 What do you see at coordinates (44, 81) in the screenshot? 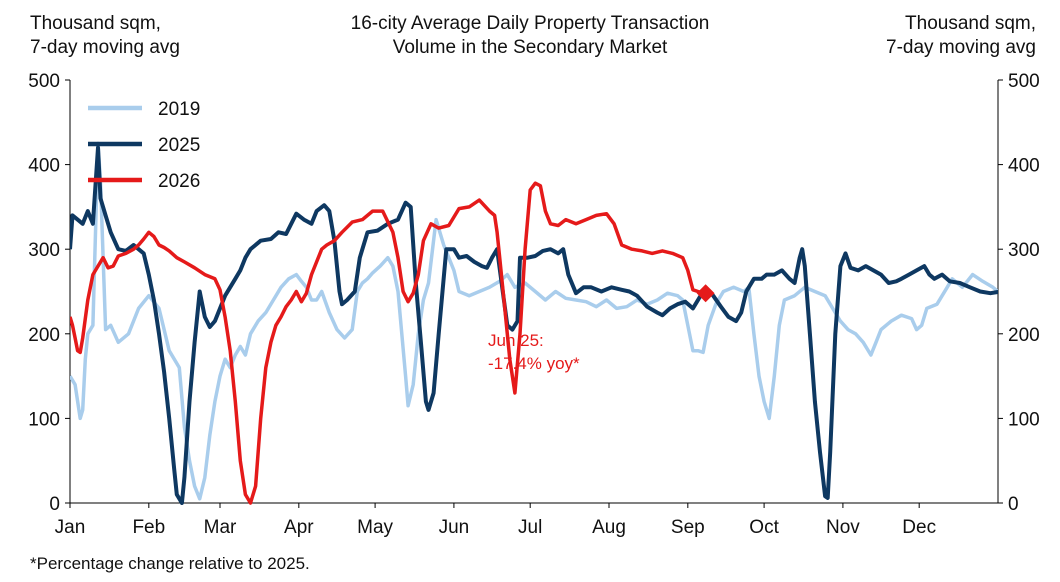
I see `left-y-tick-label: 500` at bounding box center [44, 81].